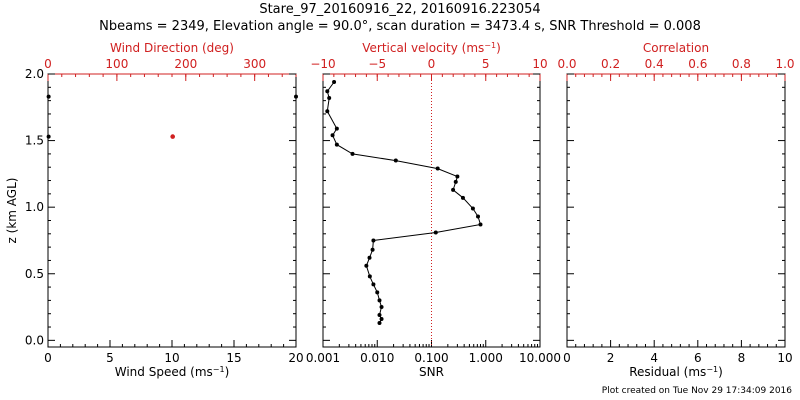 The height and width of the screenshot is (400, 800). What do you see at coordinates (486, 64) in the screenshot?
I see `top-tick-label: 5` at bounding box center [486, 64].